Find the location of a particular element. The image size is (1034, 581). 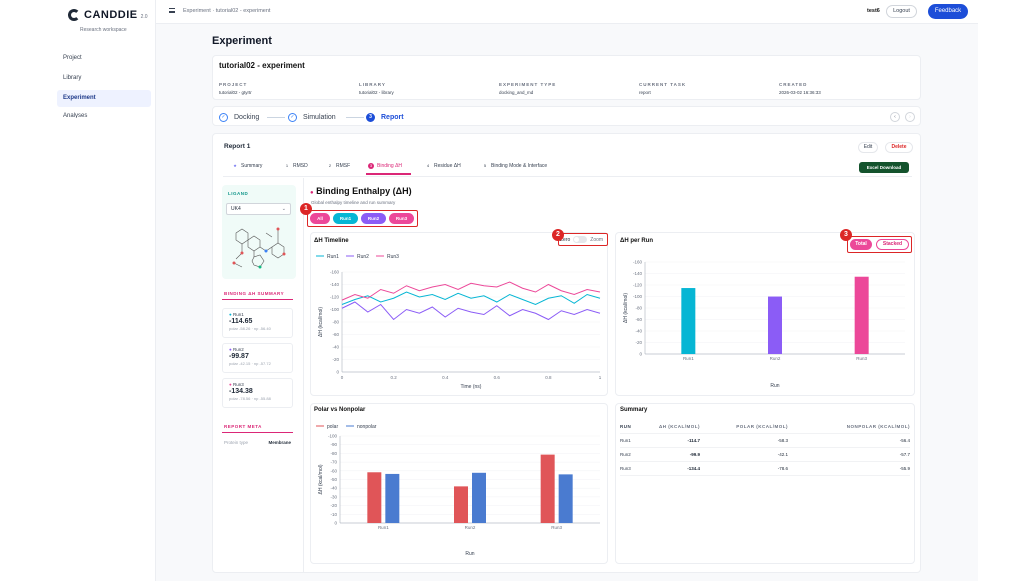

tab-residue-dh: 4 Residue ΔH is located at coordinates (443, 166).